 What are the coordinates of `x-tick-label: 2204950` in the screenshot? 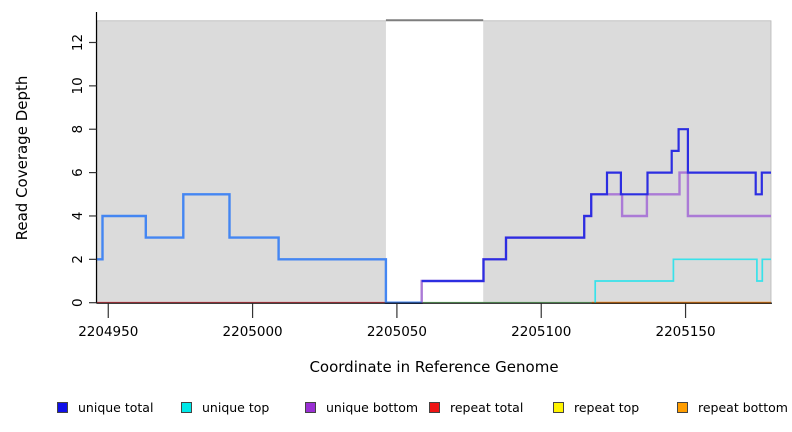 It's located at (108, 332).